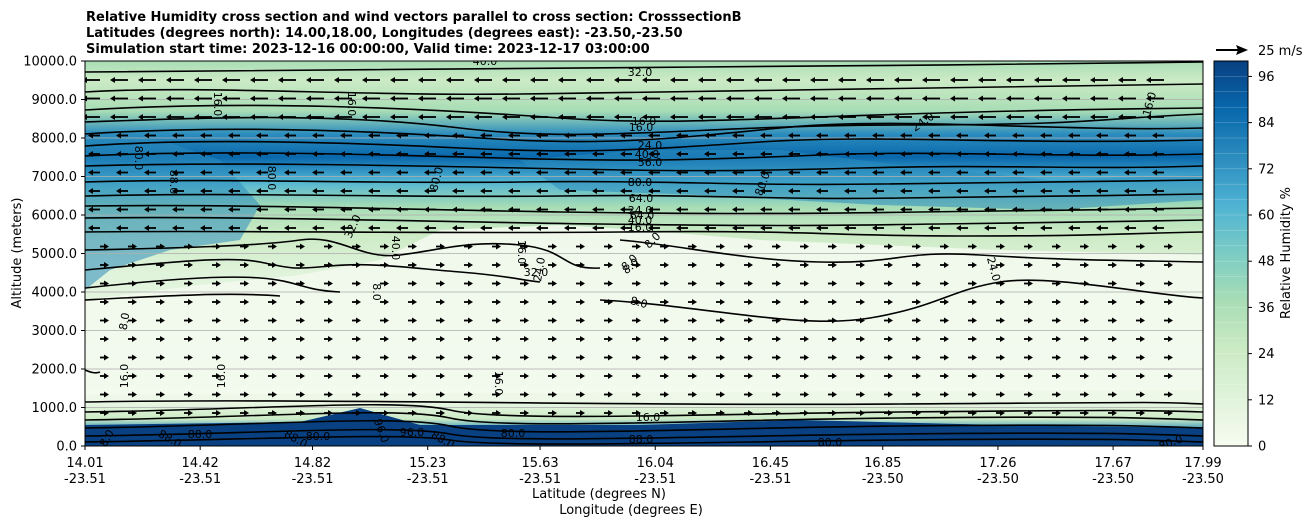 The width and height of the screenshot is (1304, 526). Describe the element at coordinates (55, 177) in the screenshot. I see `y-tick-label: 7000.0` at that location.